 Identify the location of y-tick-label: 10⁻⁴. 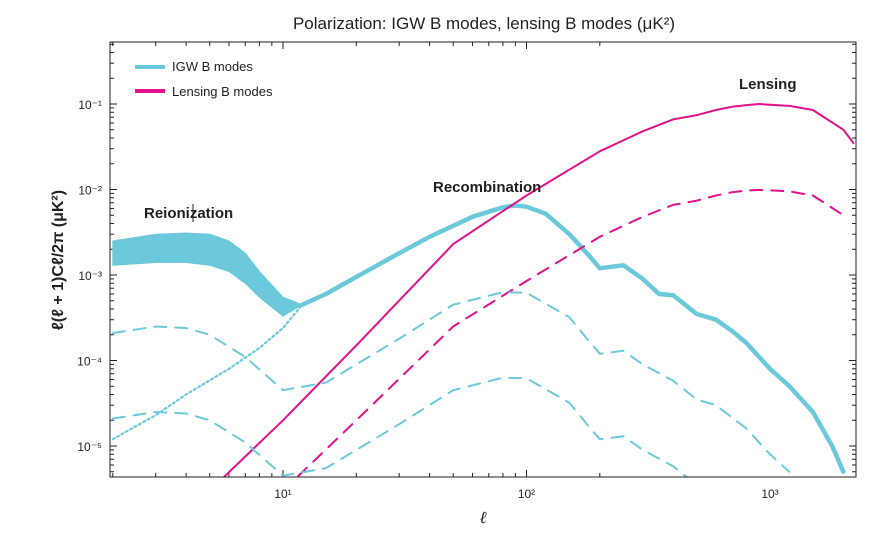
(89, 362).